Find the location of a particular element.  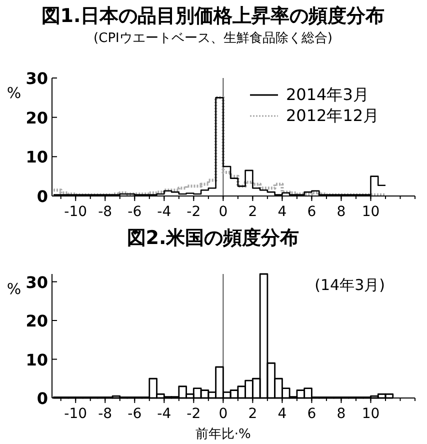

chart-title: 図2.米国の頻度分布 is located at coordinates (213, 238).